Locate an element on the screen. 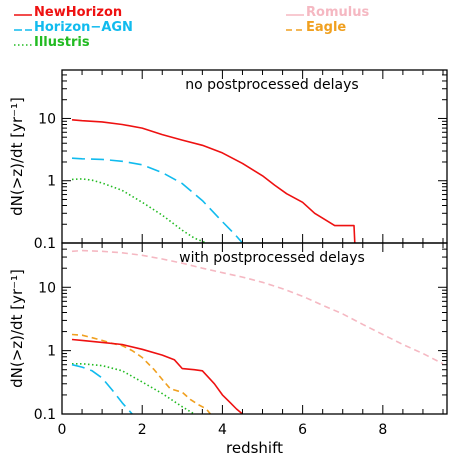 The width and height of the screenshot is (452, 464). legend-label: Horizon−AGN is located at coordinates (83, 27).